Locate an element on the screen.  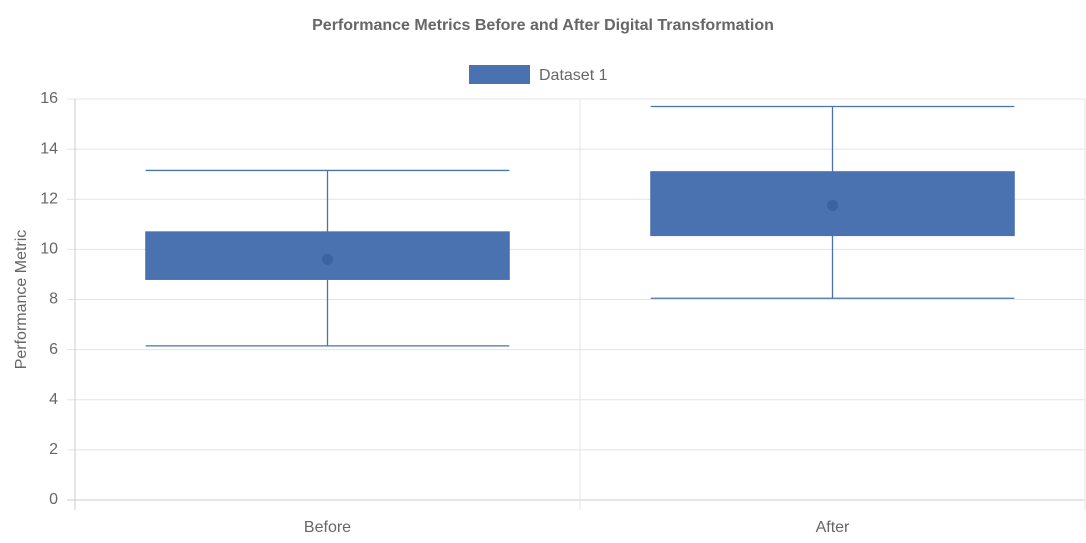
legend-label: Dataset 1 is located at coordinates (573, 75).